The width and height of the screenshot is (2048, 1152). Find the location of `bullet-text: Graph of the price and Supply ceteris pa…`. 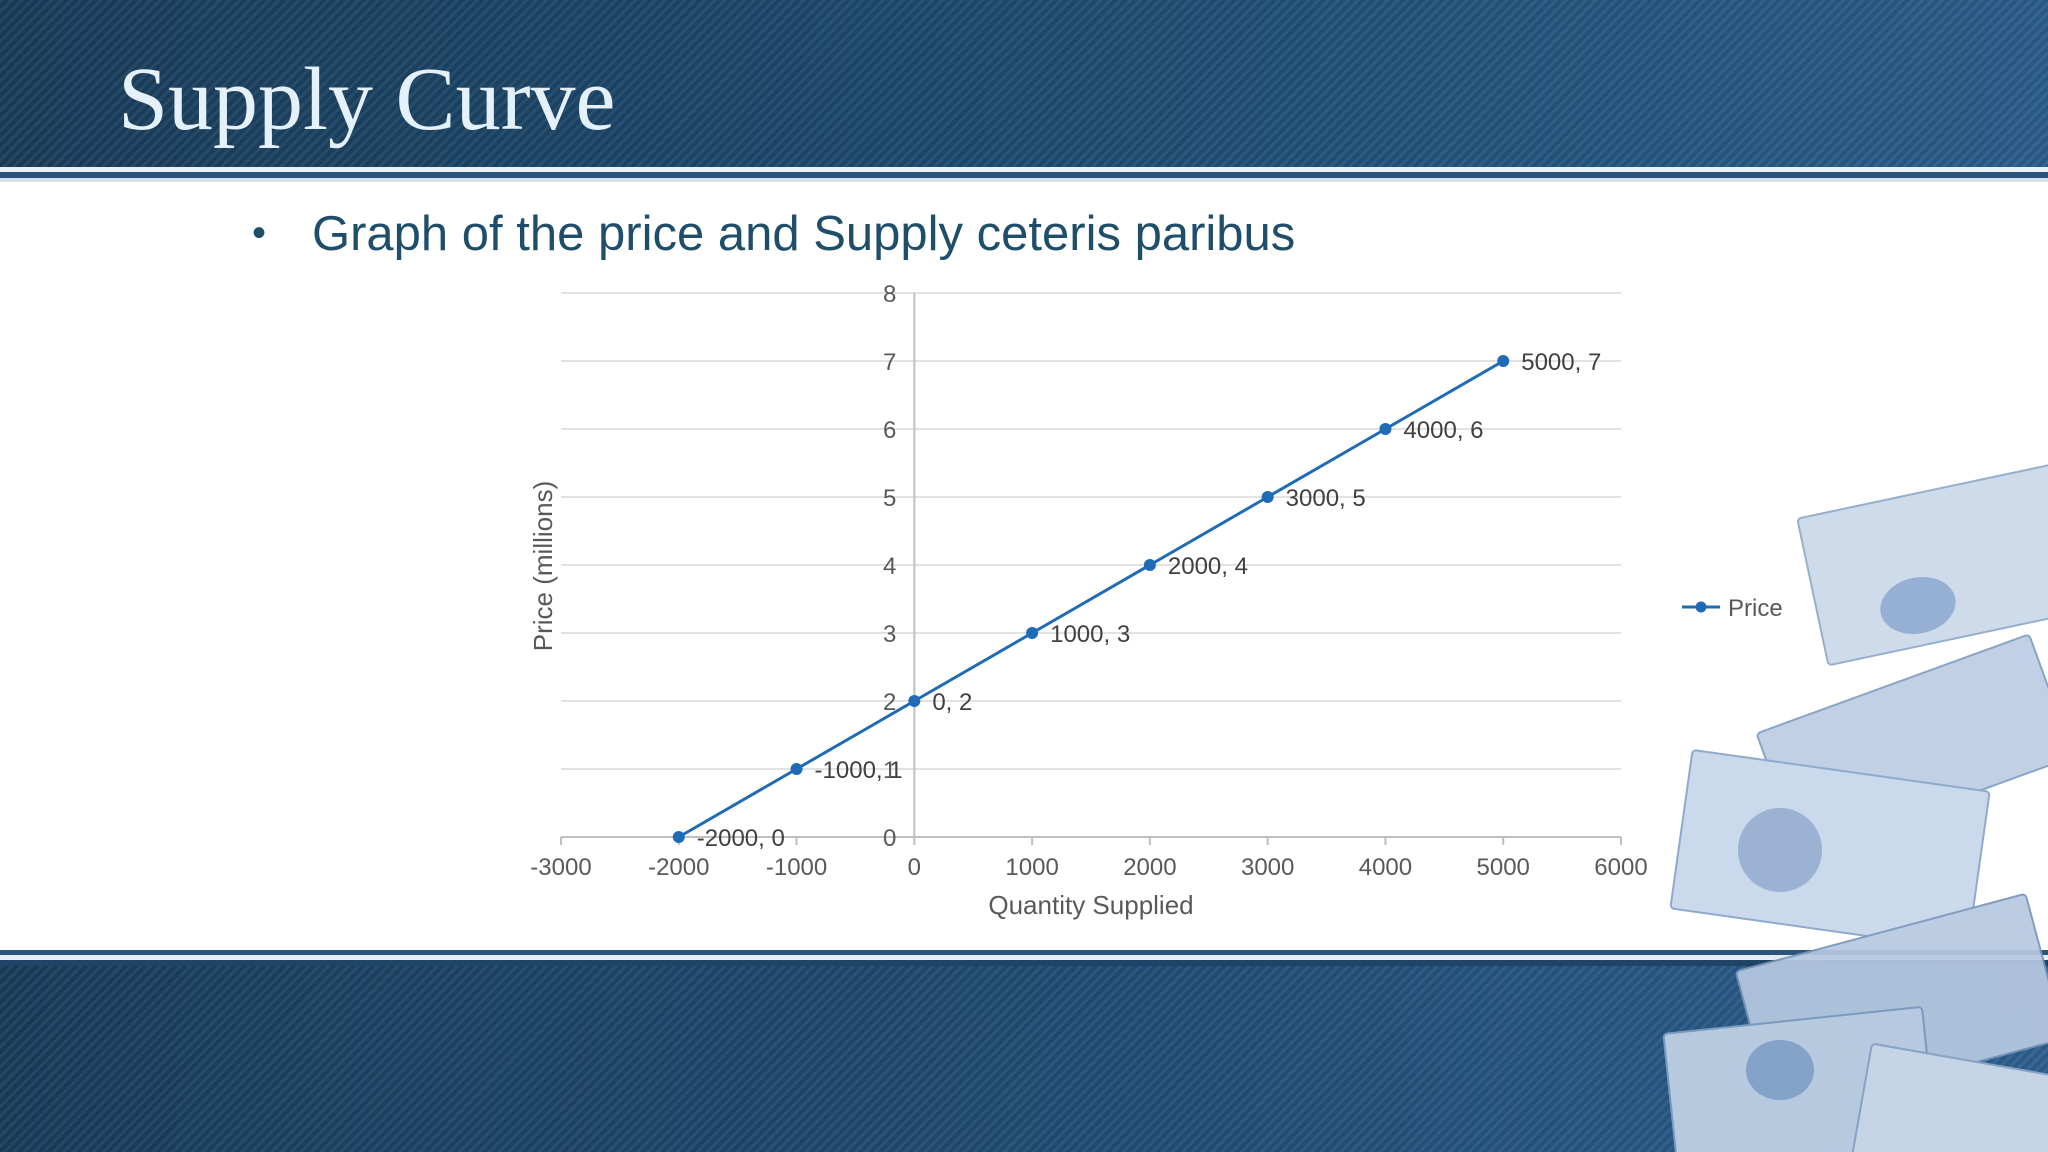

bullet-text: Graph of the price and Supply ceteris pa… is located at coordinates (804, 234).